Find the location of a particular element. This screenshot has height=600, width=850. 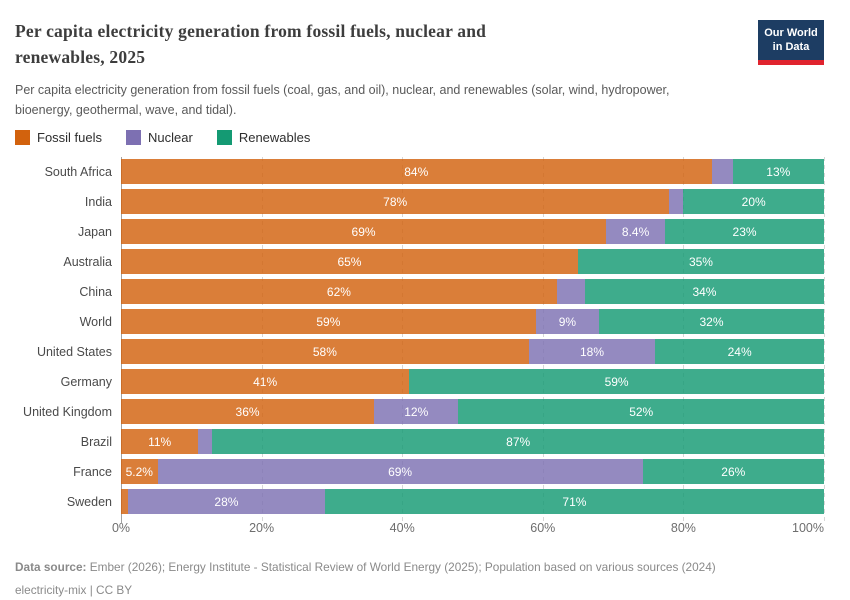

bar-segment-nuclear: 9% is located at coordinates (567, 321).